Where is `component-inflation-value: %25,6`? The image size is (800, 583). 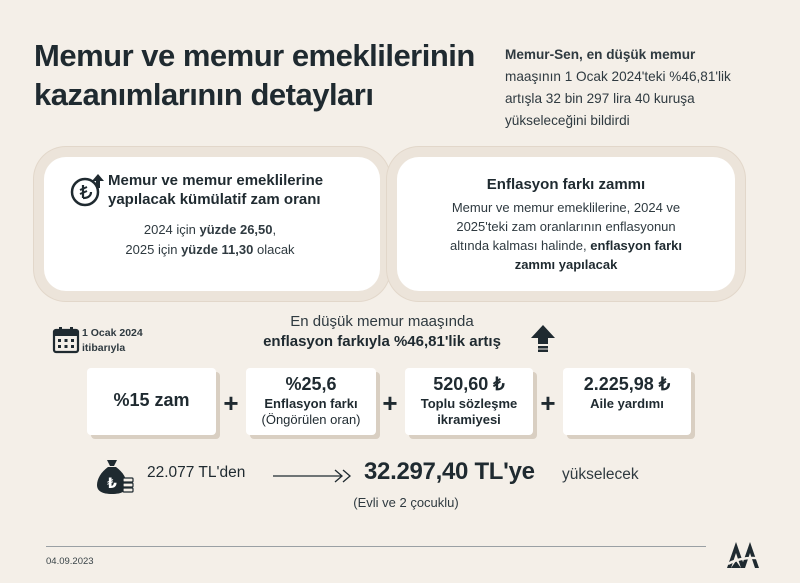
component-inflation-value: %25,6 is located at coordinates (311, 384).